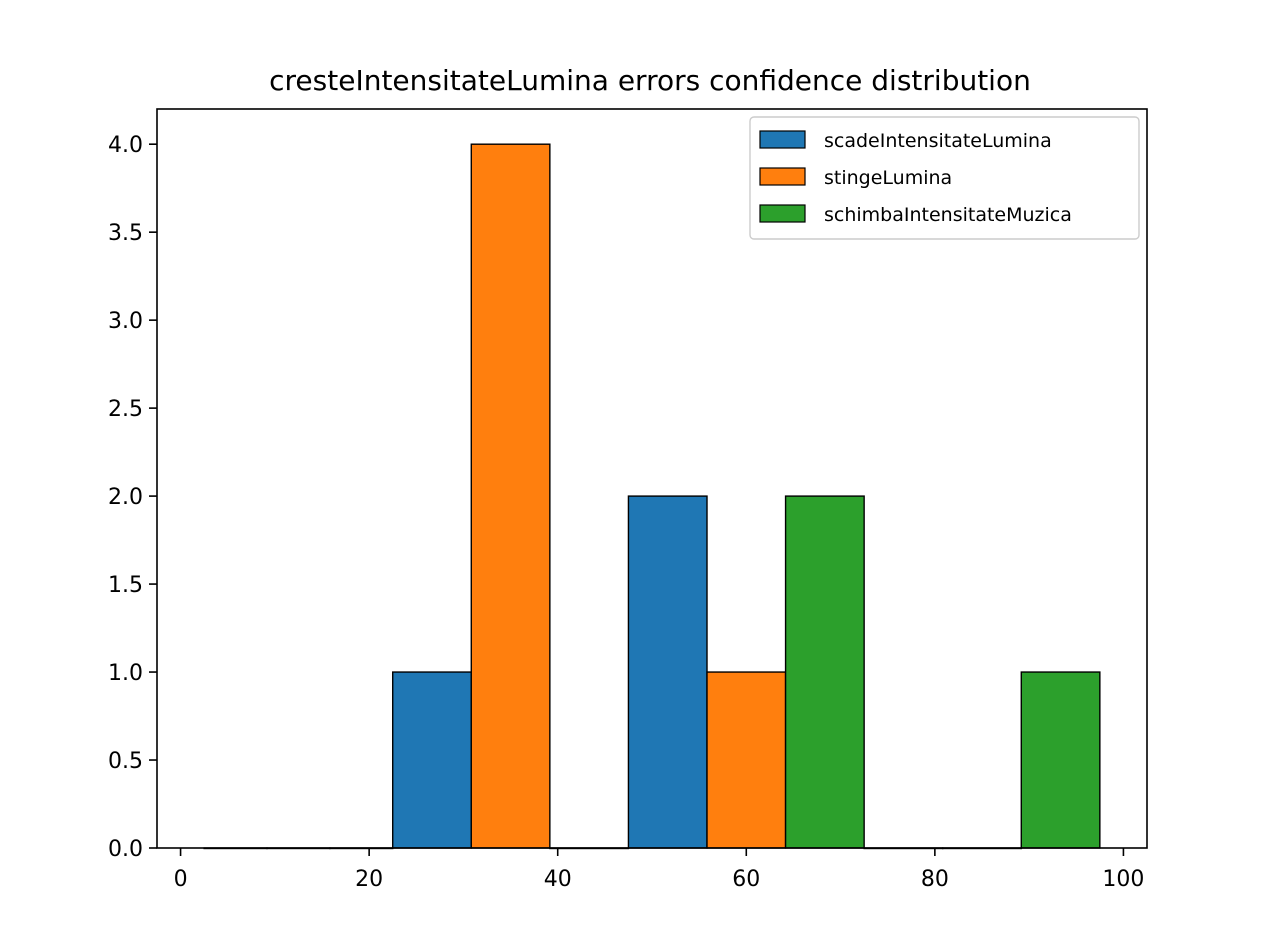 The width and height of the screenshot is (1267, 944). What do you see at coordinates (746, 879) in the screenshot?
I see `x-tick-label: 60` at bounding box center [746, 879].